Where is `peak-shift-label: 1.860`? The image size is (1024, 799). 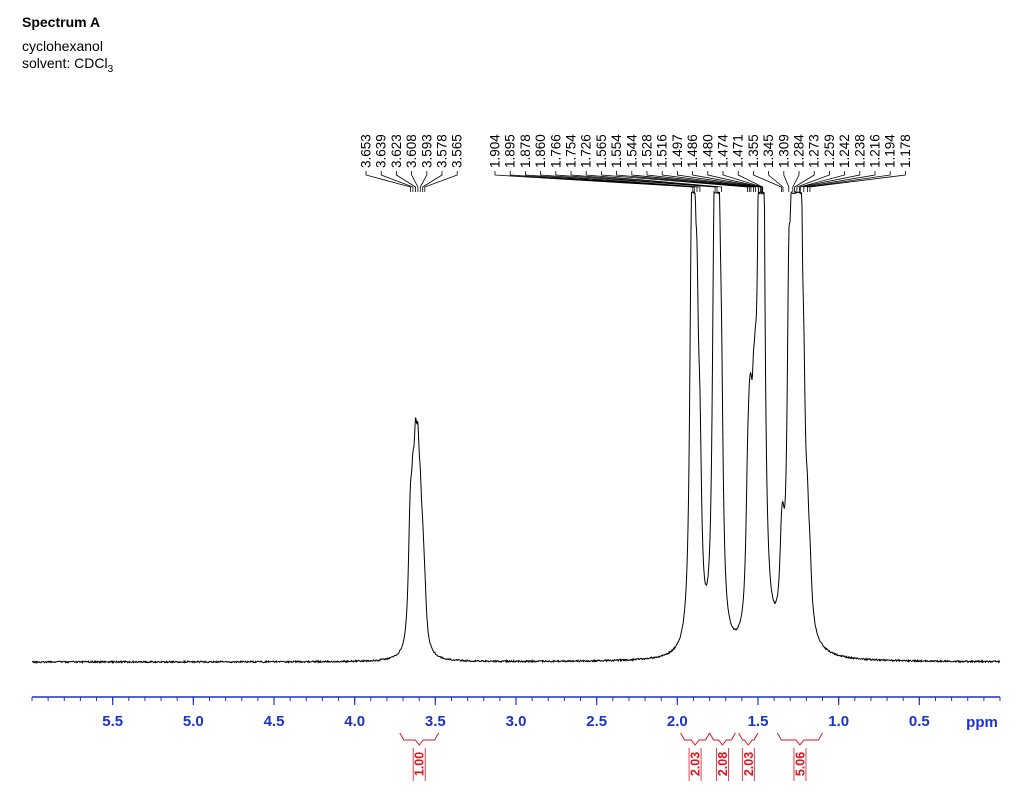 peak-shift-label: 1.860 is located at coordinates (540, 151).